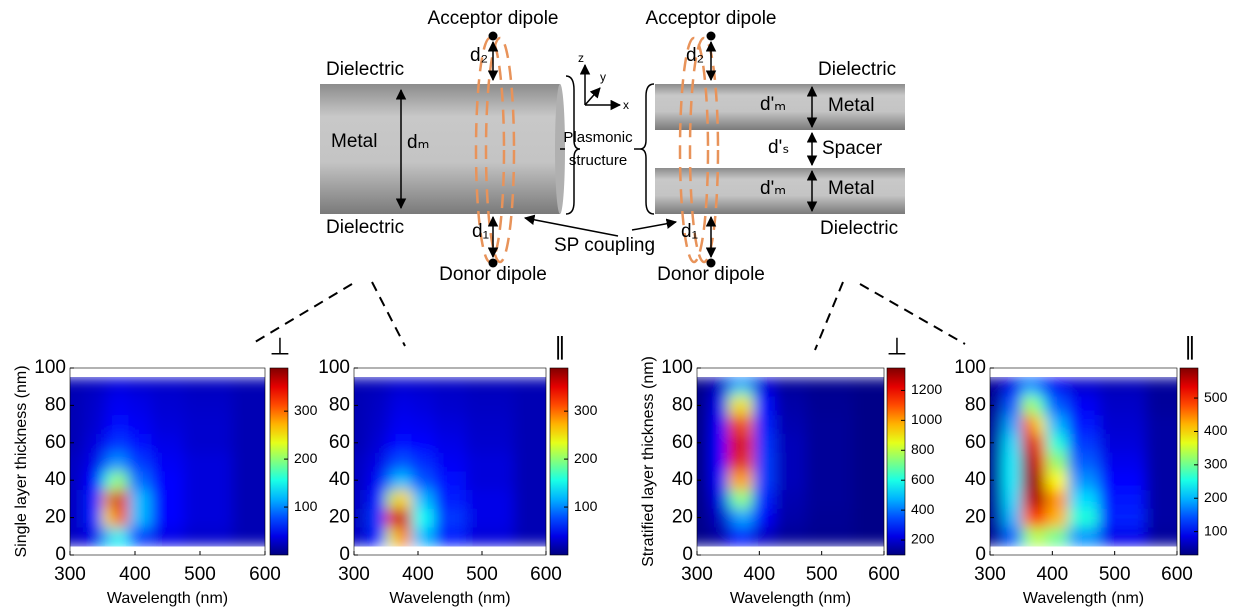  What do you see at coordinates (610, 316) in the screenshot?
I see `zoom-lines` at bounding box center [610, 316].